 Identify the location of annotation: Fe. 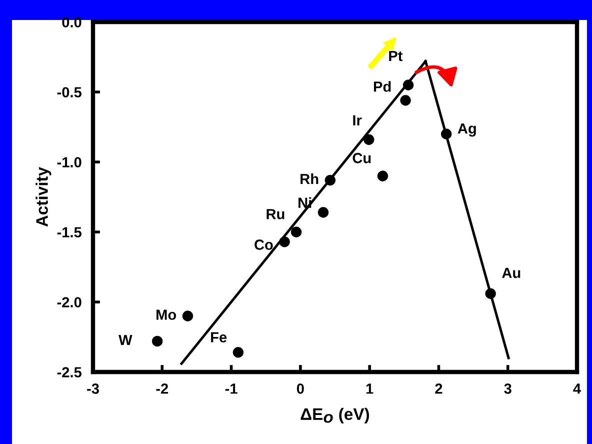
(219, 337).